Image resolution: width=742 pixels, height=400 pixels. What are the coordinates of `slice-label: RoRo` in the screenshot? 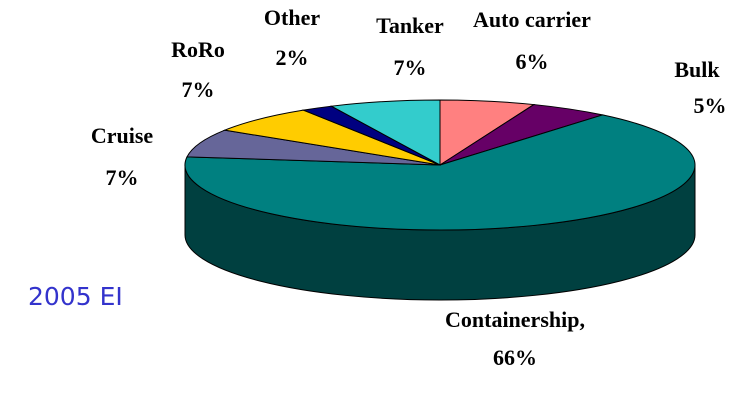 It's located at (198, 49).